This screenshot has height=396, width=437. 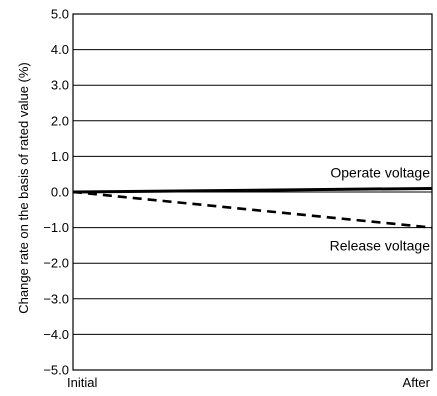 I want to click on y-tick-label: −4.0, so click(x=56, y=334).